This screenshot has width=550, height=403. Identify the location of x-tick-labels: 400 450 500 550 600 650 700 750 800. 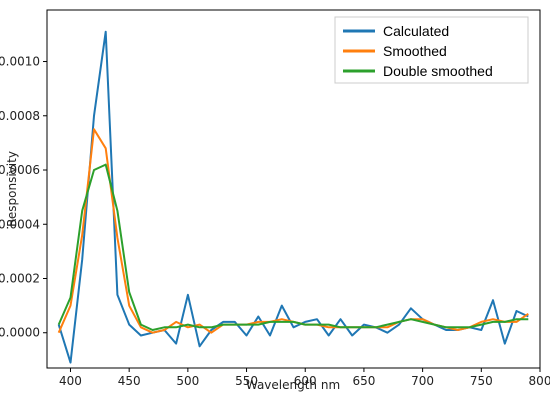
(304, 381).